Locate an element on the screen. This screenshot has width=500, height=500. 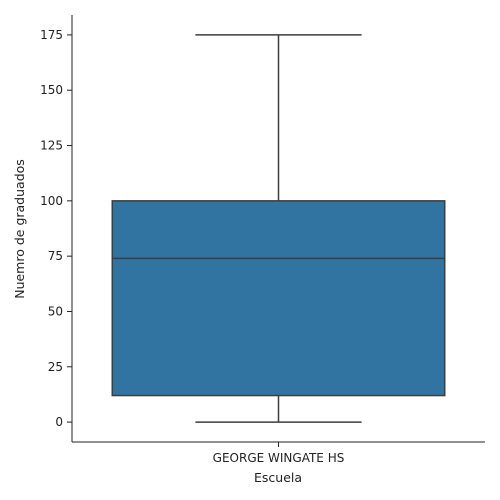
y-tick-label: 50 is located at coordinates (55, 311).